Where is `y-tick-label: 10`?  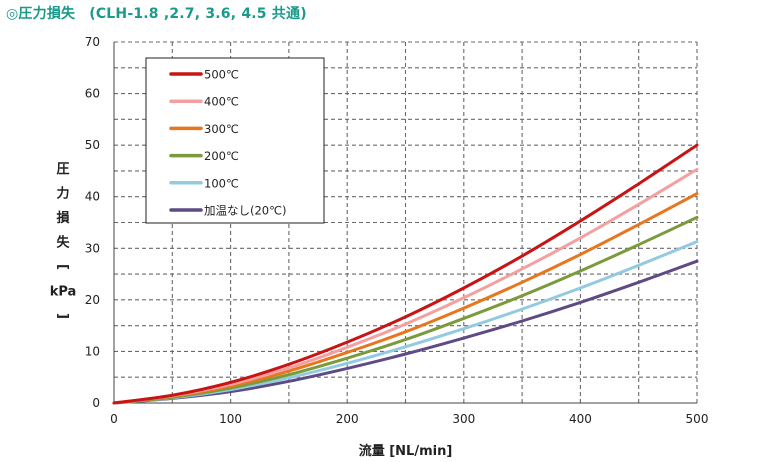
y-tick-label: 10 is located at coordinates (92, 351).